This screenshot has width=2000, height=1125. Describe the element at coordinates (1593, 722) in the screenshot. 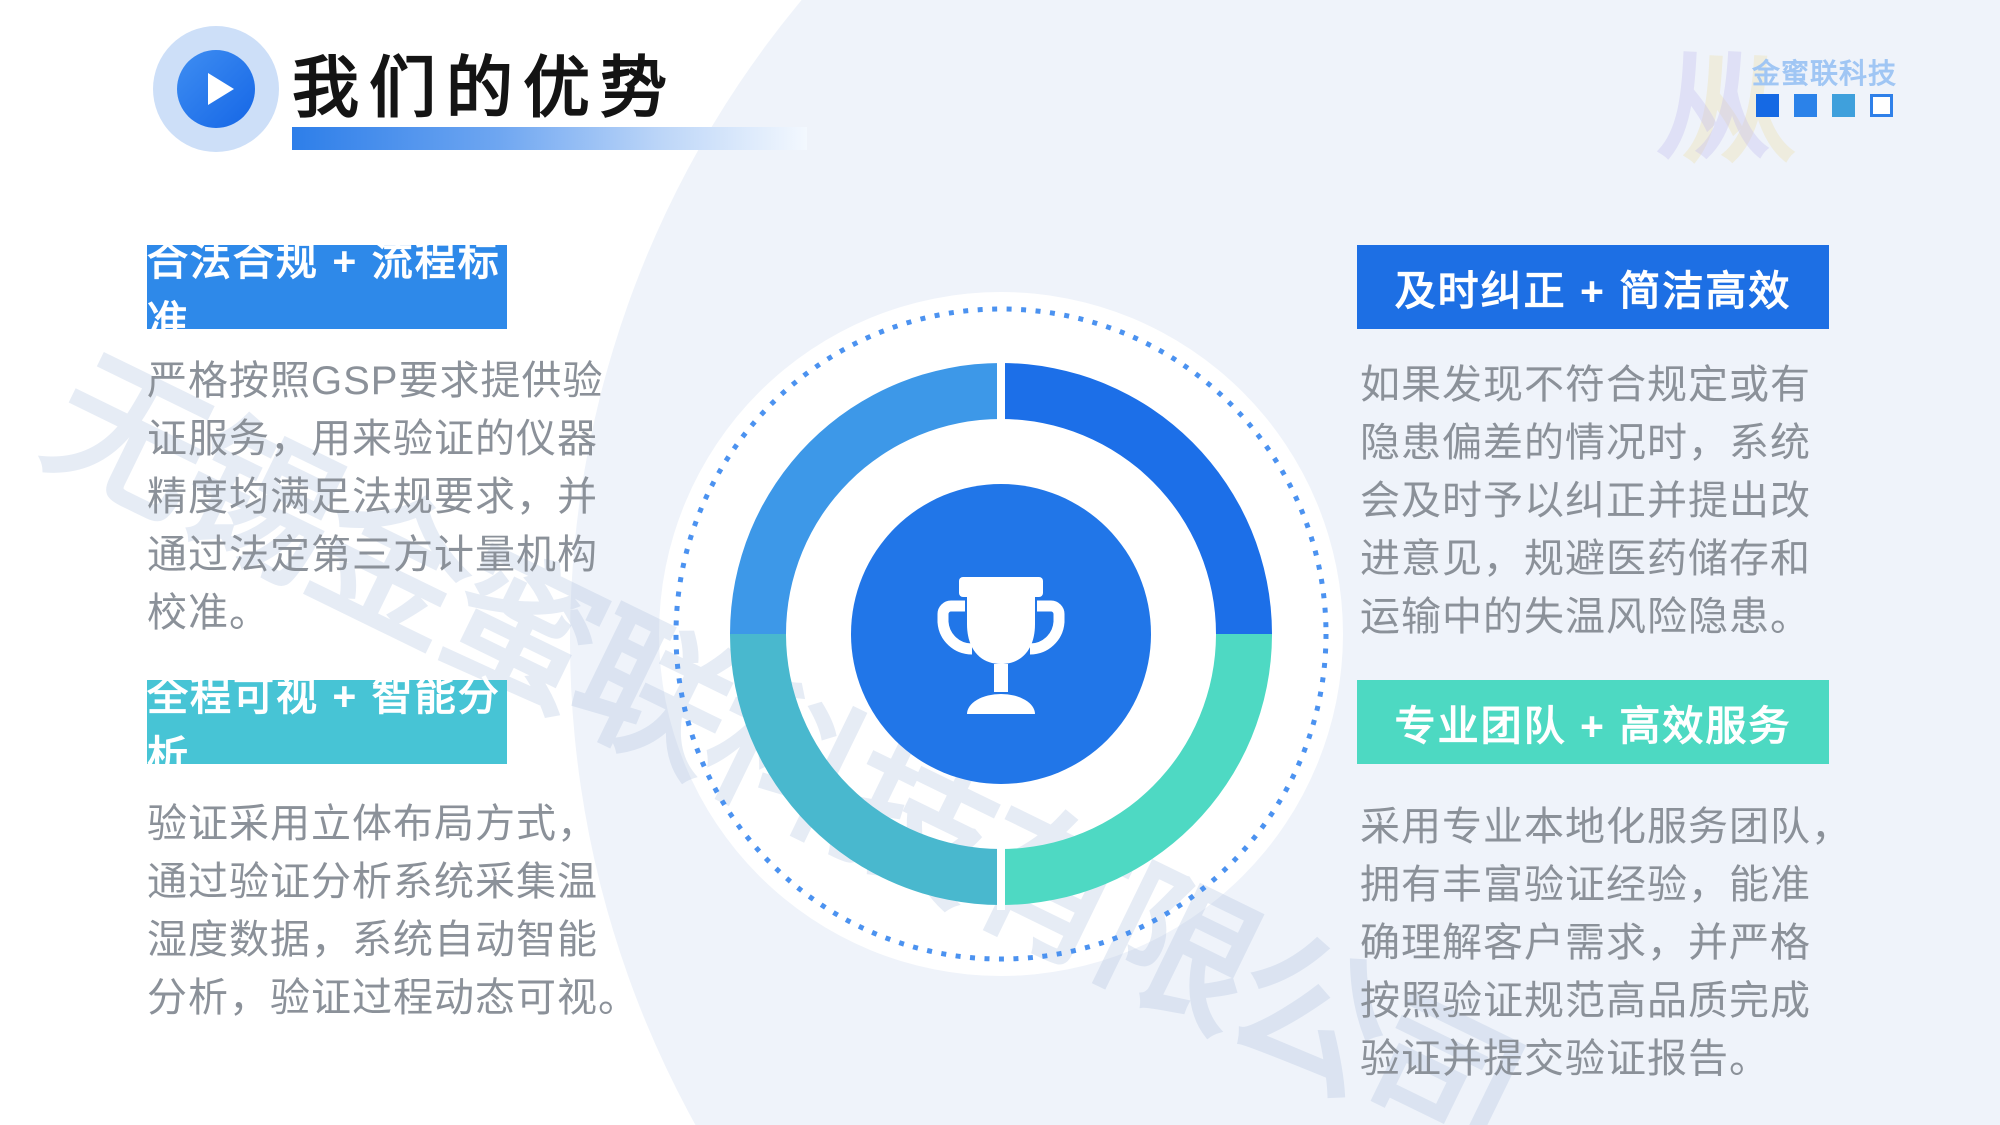

I see `card-title-professional-team: 专业团队 + 高效服务` at that location.